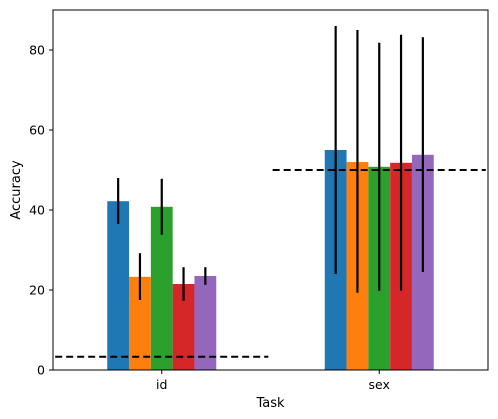 The height and width of the screenshot is (419, 498). Describe the element at coordinates (37, 290) in the screenshot. I see `y-tick-label: 20` at that location.